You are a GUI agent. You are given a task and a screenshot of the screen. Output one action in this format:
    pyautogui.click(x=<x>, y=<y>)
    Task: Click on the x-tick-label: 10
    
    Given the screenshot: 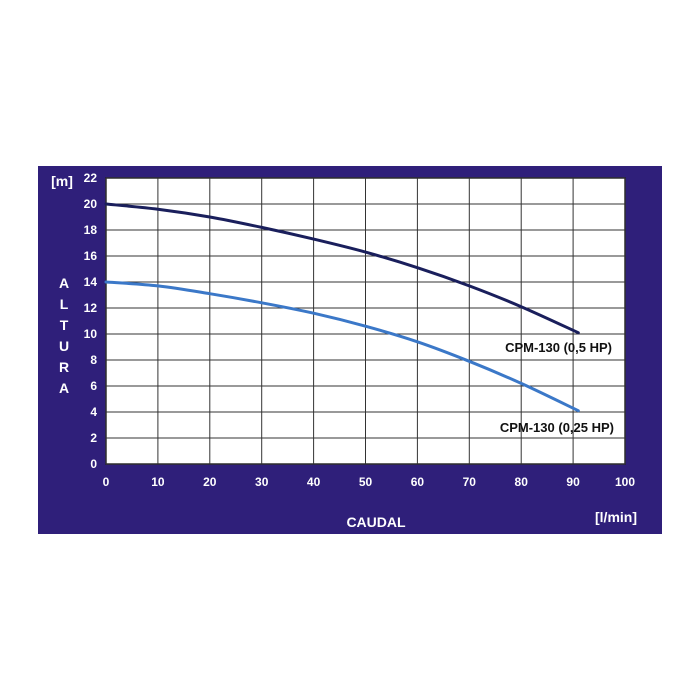 What is the action you would take?
    pyautogui.click(x=158, y=482)
    